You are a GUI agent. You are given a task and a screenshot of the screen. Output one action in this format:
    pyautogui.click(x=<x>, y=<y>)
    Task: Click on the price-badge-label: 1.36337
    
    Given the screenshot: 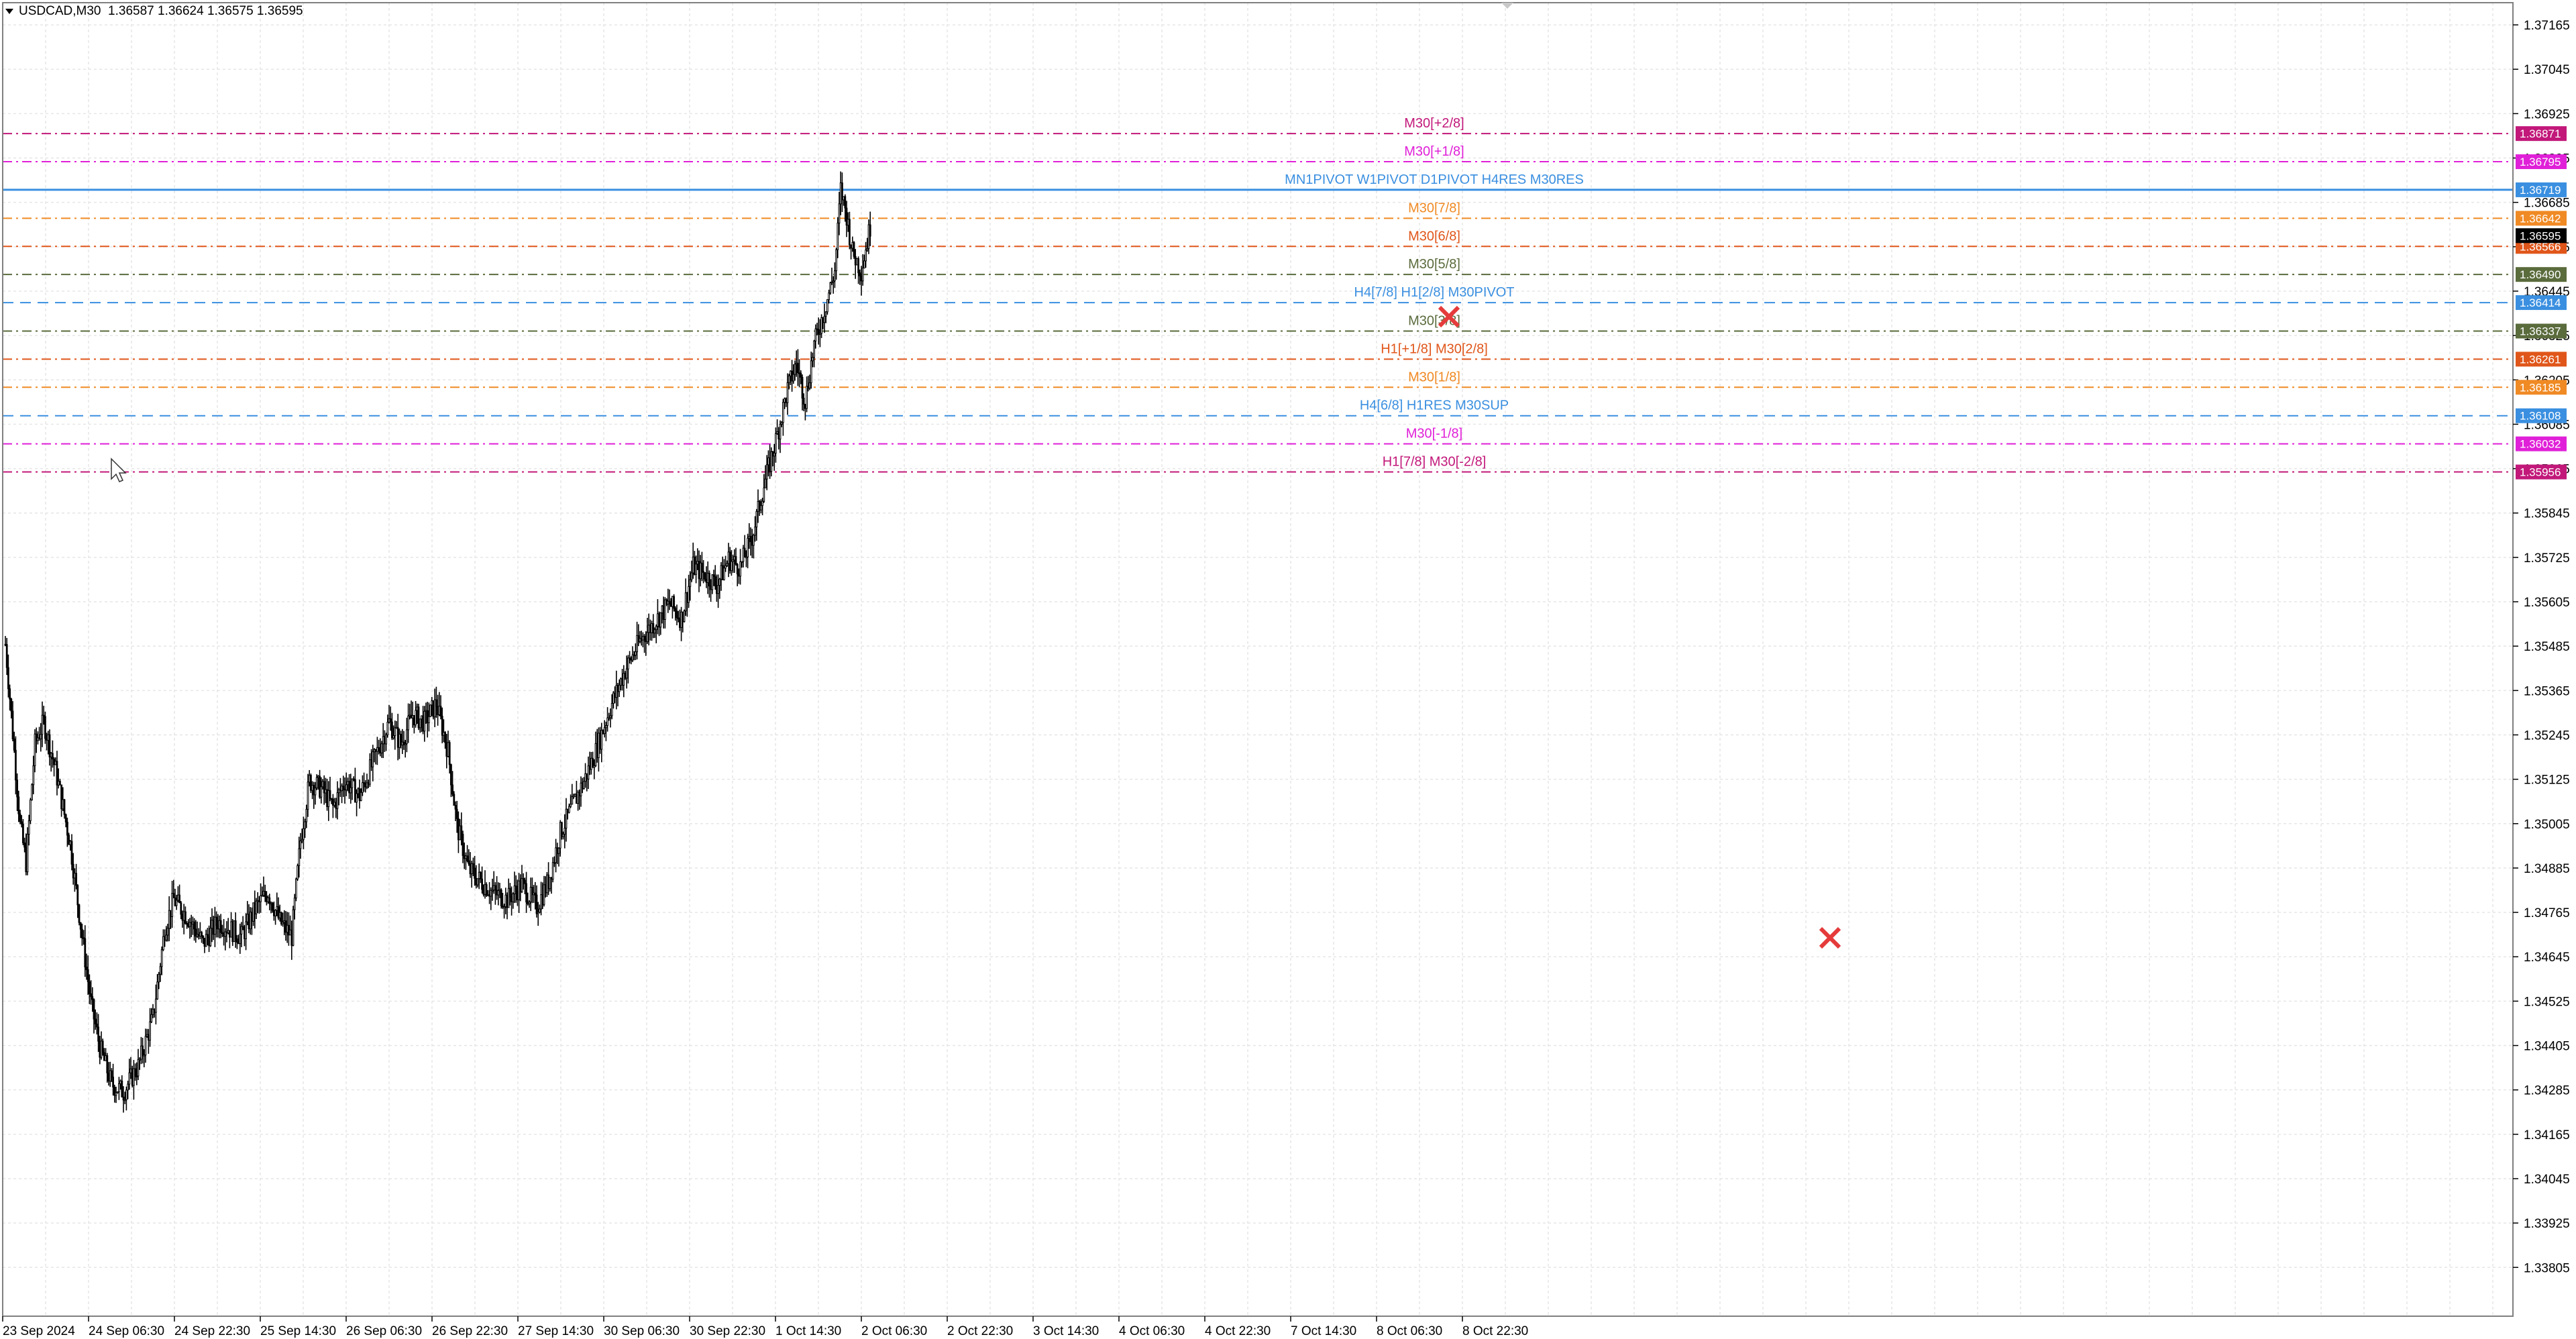 What is the action you would take?
    pyautogui.click(x=2540, y=331)
    